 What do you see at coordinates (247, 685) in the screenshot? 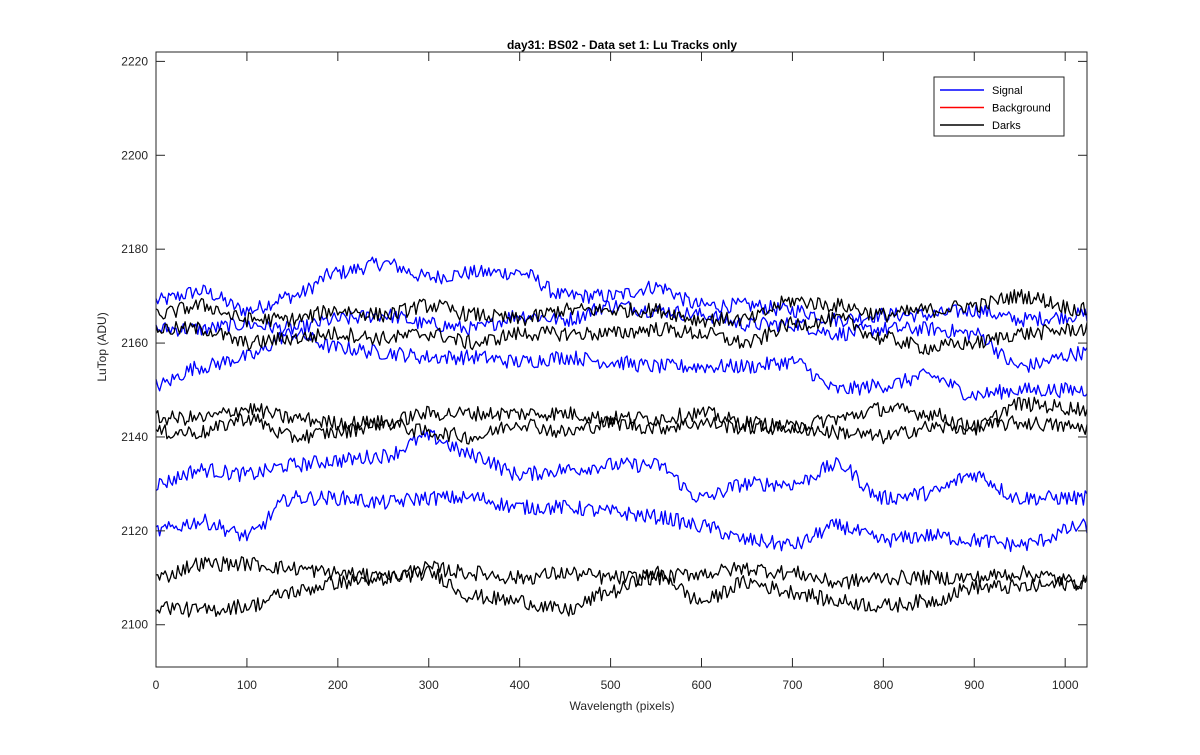
I see `x-tick-label: 100` at bounding box center [247, 685].